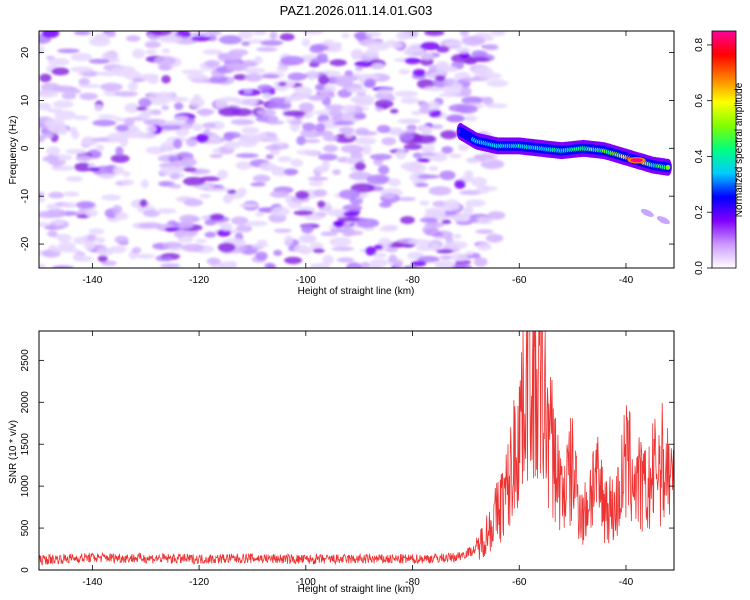  I want to click on y-tick-label: 1500, so click(25, 444).